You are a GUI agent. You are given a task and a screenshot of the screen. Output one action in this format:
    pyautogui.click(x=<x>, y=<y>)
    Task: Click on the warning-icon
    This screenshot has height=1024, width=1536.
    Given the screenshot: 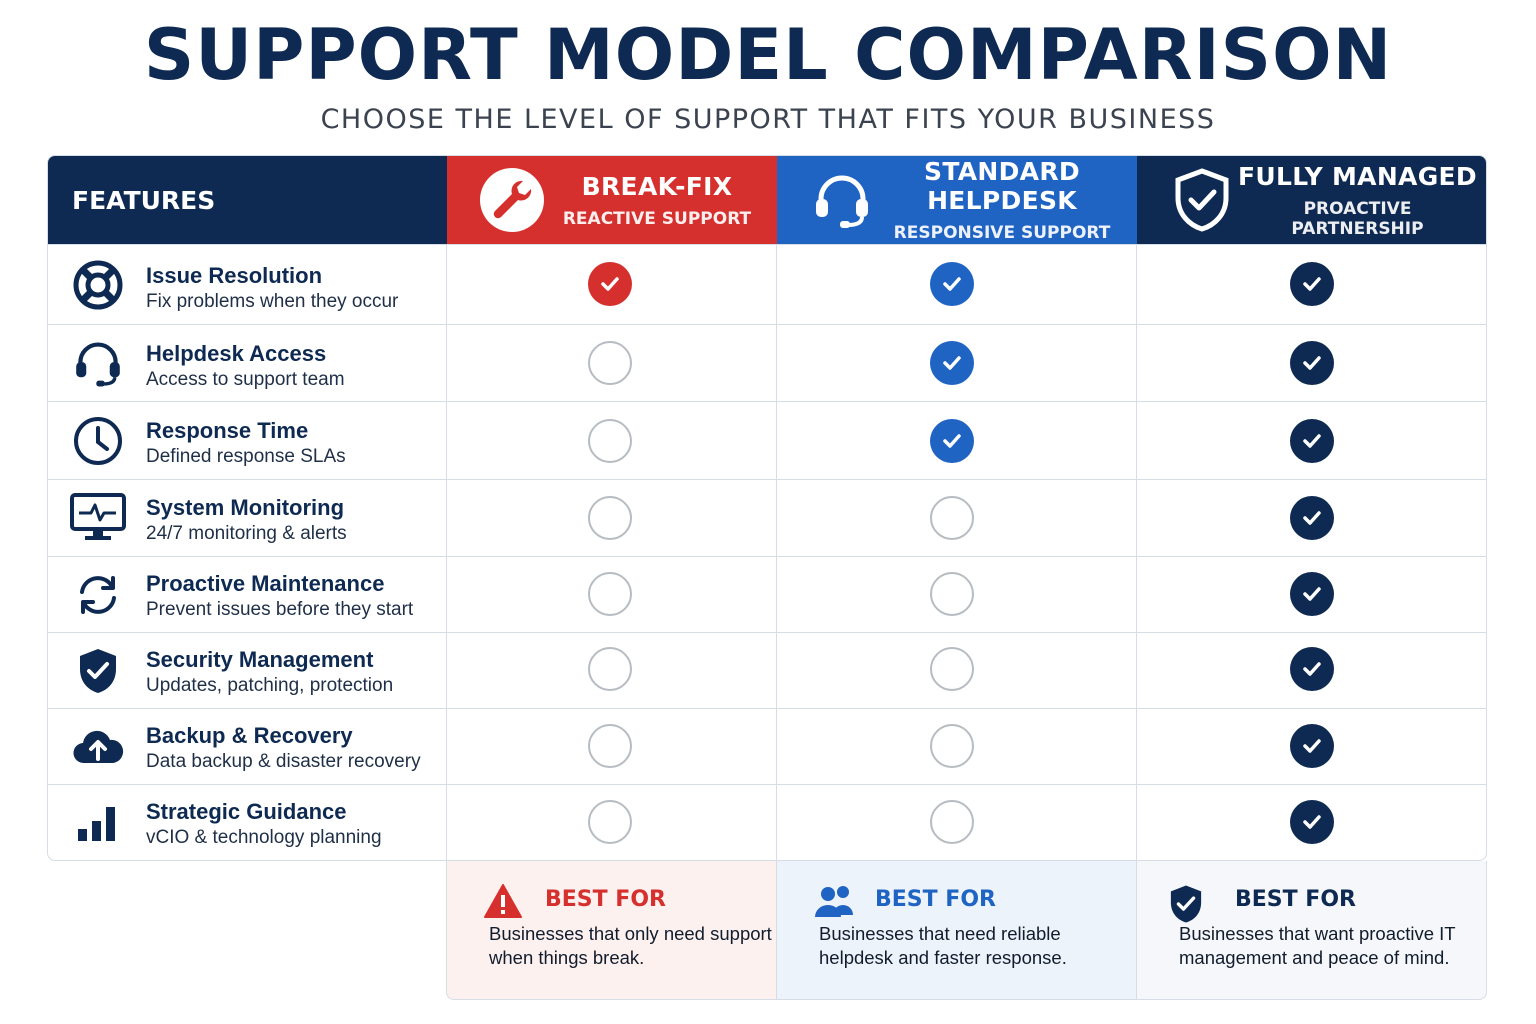 What is the action you would take?
    pyautogui.click(x=504, y=903)
    